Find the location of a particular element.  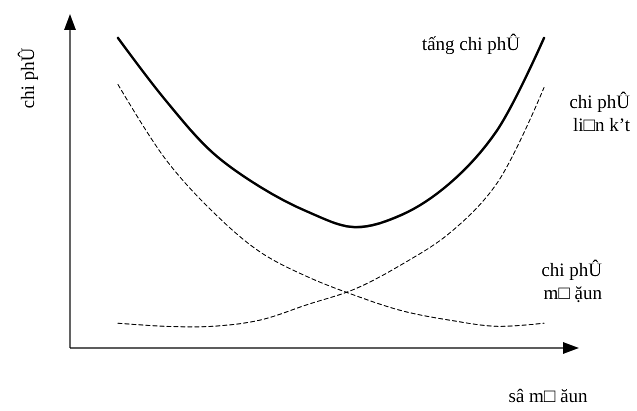

series-label: tấng chi phÛ is located at coordinates (471, 44).